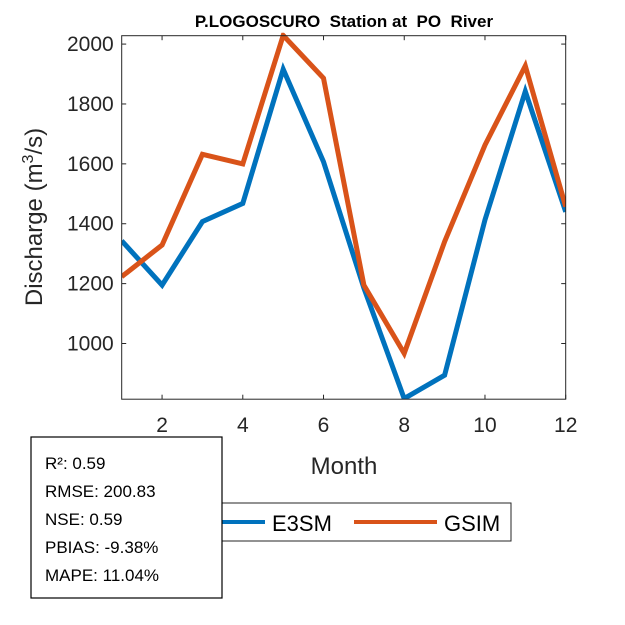  Describe the element at coordinates (344, 466) in the screenshot. I see `x-axis-label: Month` at that location.